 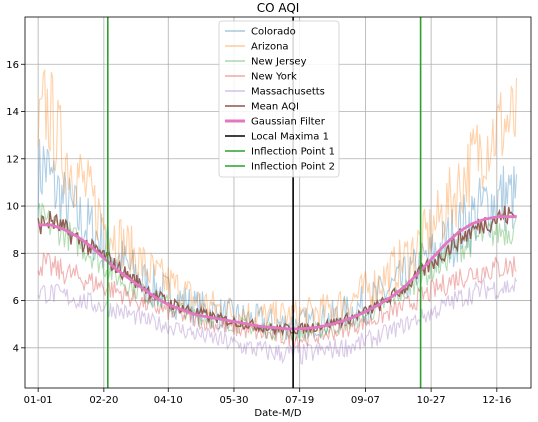 What do you see at coordinates (273, 32) in the screenshot?
I see `legend-label: Colorado` at bounding box center [273, 32].